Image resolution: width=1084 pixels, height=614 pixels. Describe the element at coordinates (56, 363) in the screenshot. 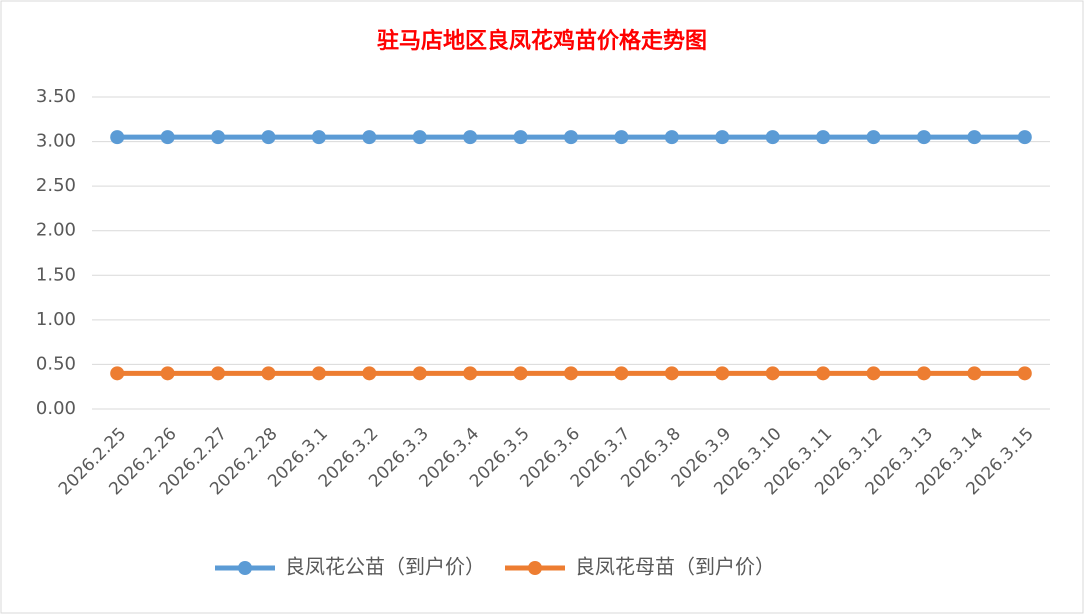

I see `y-tick-label: 0.50` at that location.